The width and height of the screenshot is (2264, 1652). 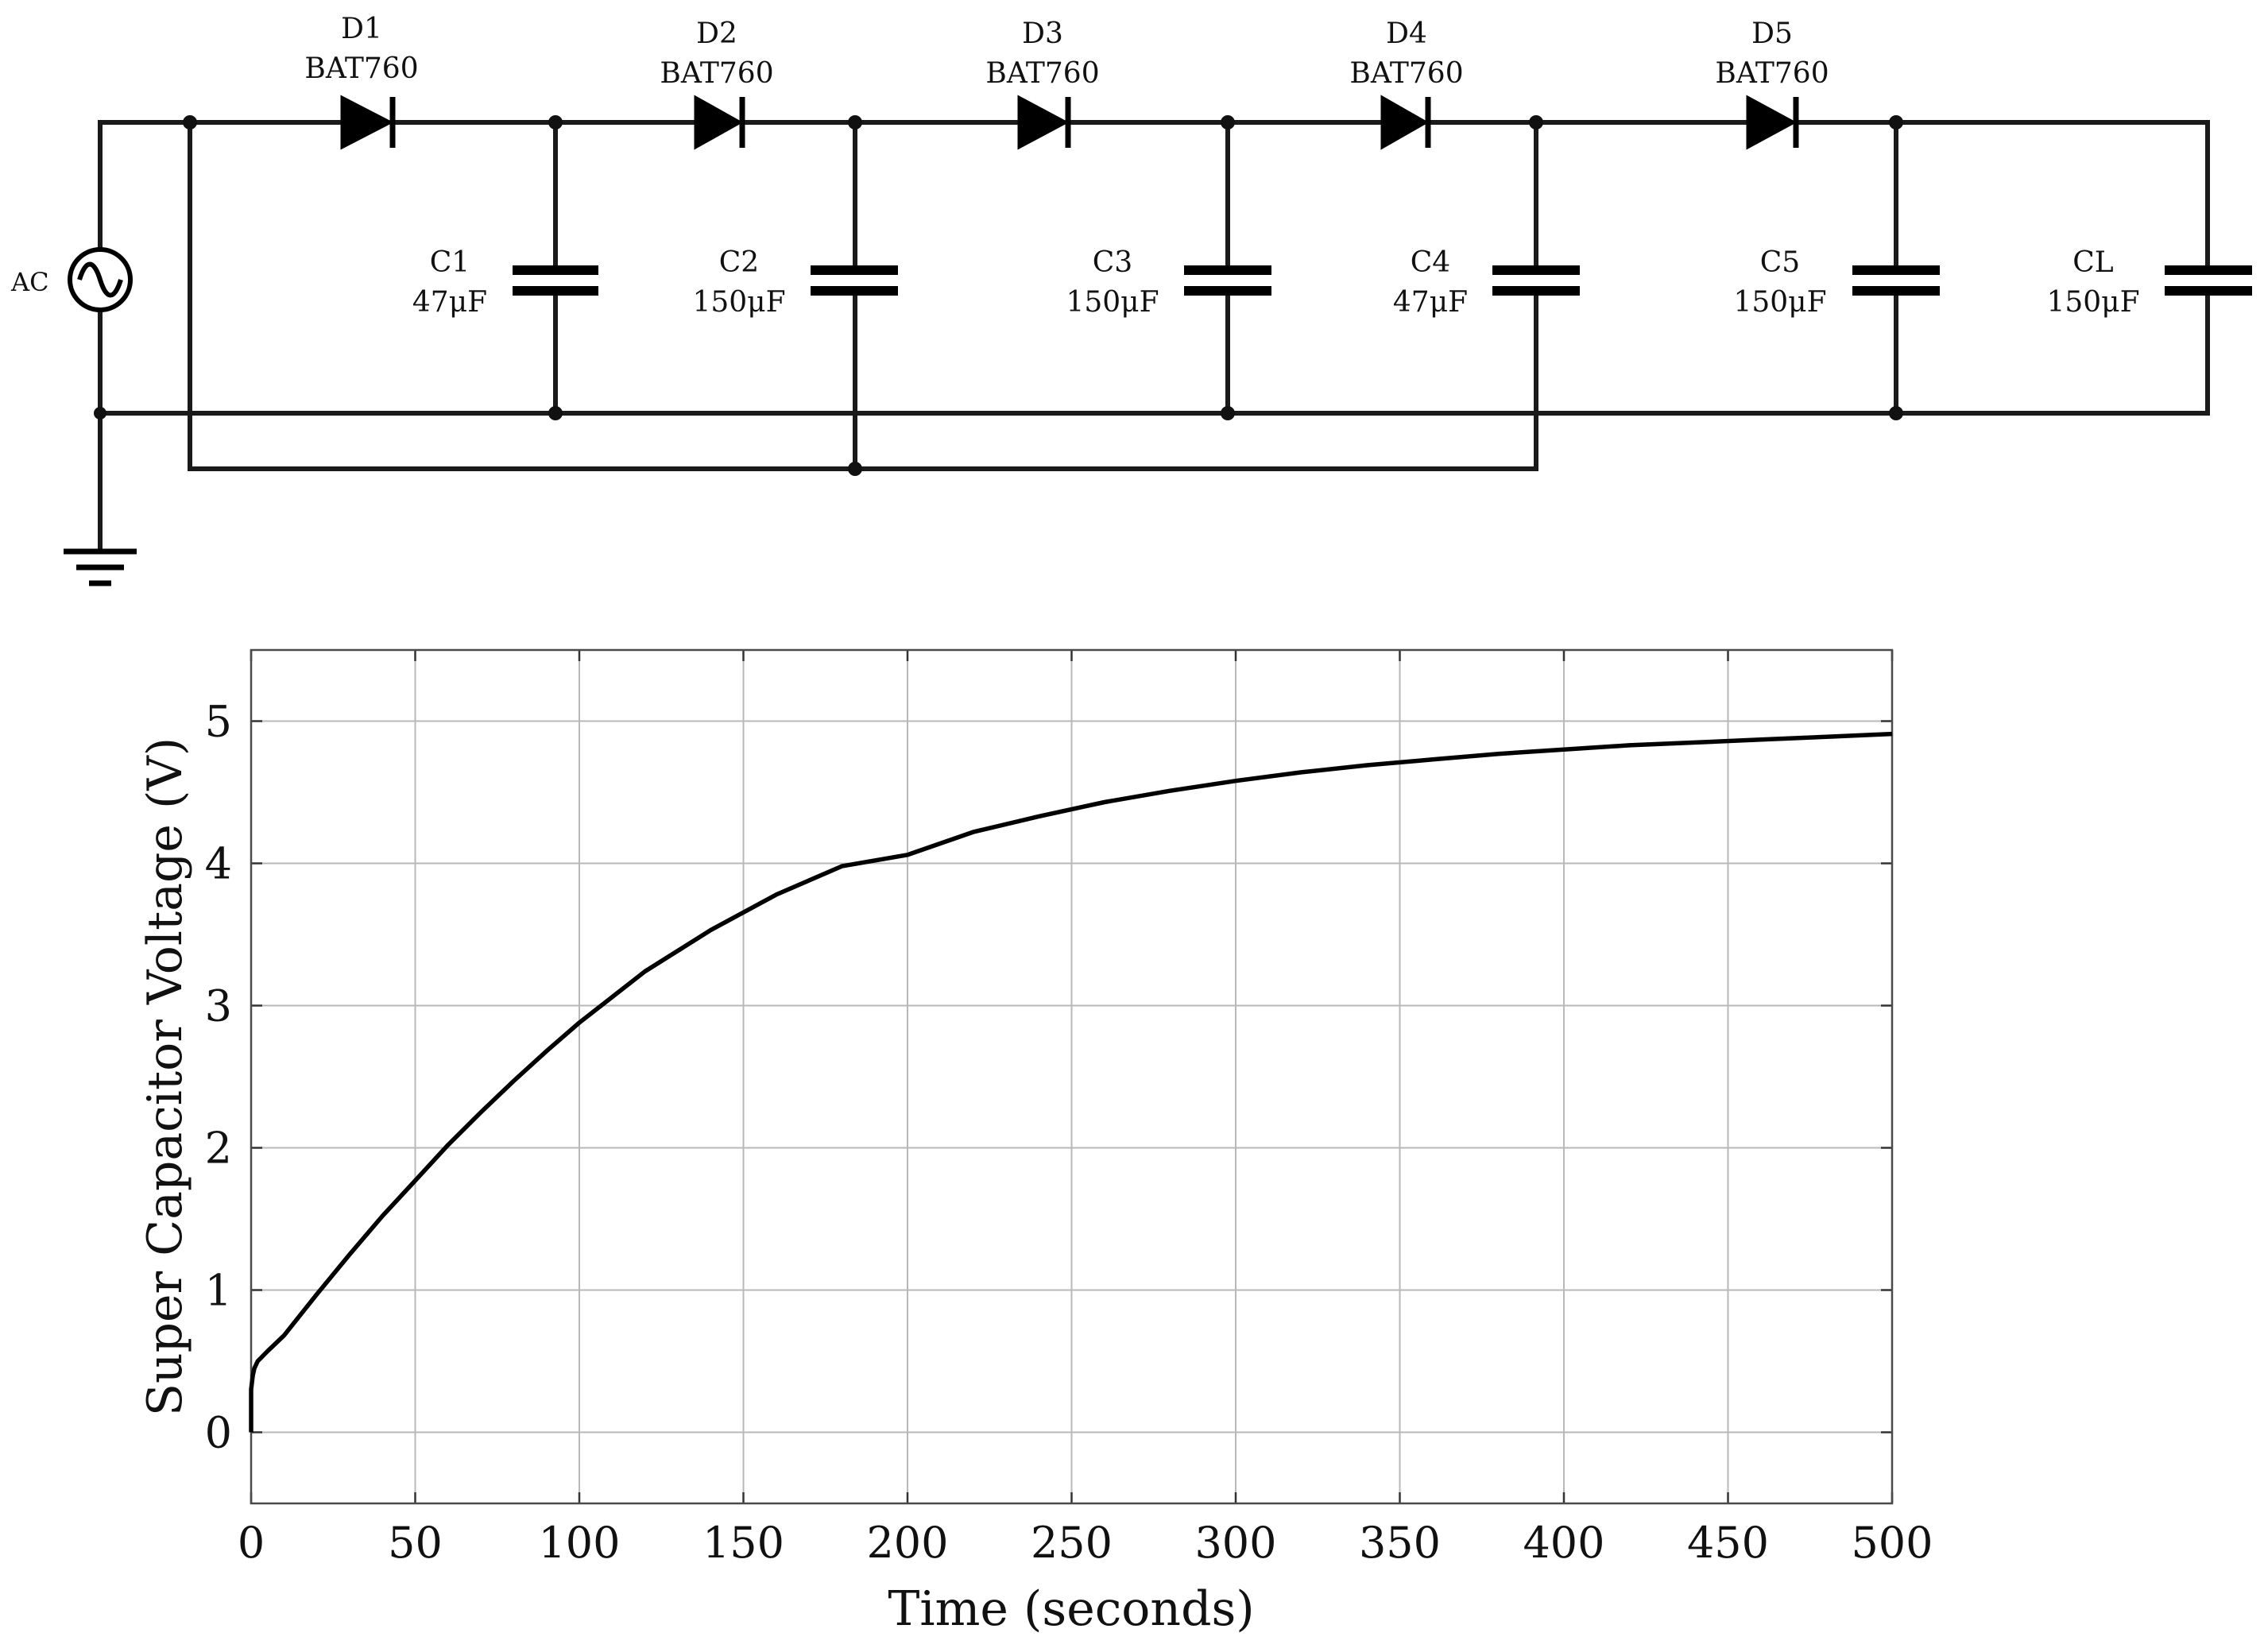 What do you see at coordinates (1406, 74) in the screenshot?
I see `diode-d4-part: BAT760` at bounding box center [1406, 74].